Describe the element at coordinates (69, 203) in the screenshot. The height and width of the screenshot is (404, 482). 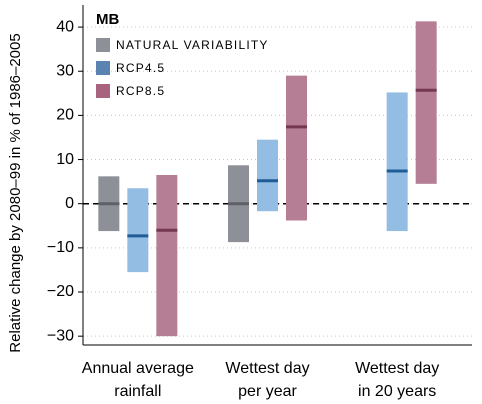
I see `y-tick-label: 0` at that location.